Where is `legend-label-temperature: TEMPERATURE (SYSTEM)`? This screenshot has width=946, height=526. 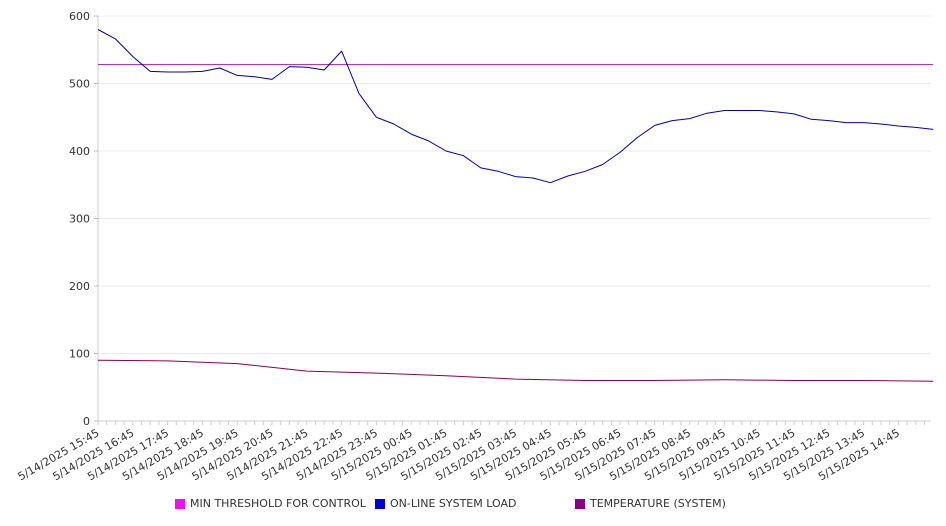
legend-label-temperature: TEMPERATURE (SYSTEM) is located at coordinates (658, 503).